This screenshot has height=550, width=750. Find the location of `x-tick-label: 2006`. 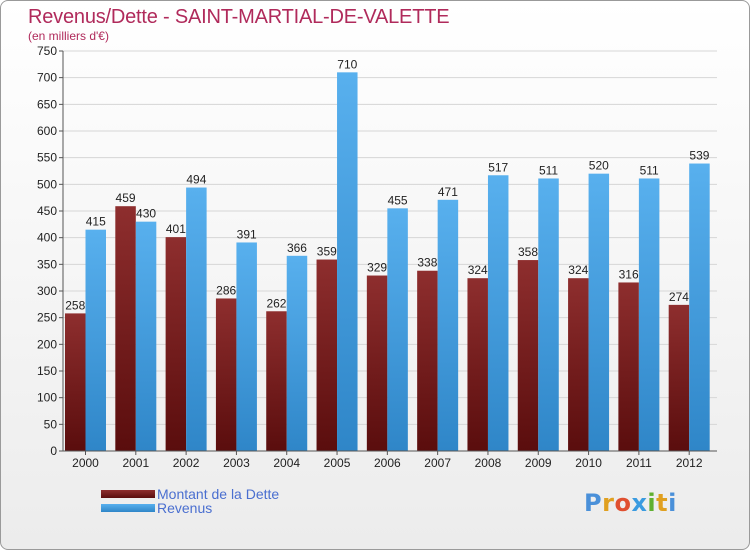

x-tick-label: 2006 is located at coordinates (387, 463).